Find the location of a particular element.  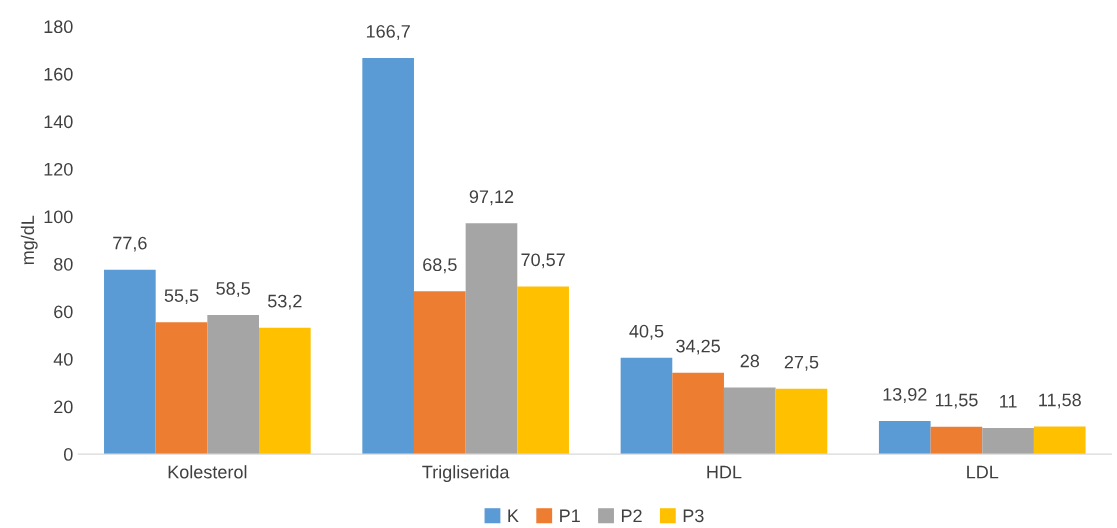

legend-label: P3 is located at coordinates (693, 516).